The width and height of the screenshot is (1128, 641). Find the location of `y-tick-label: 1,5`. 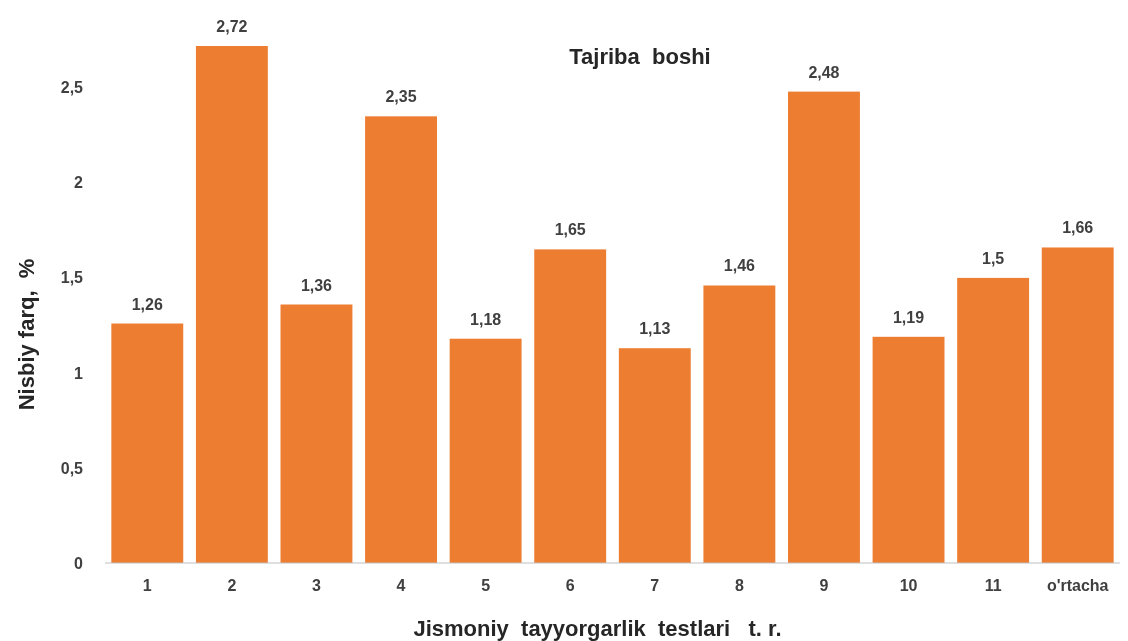

y-tick-label: 1,5 is located at coordinates (72, 278).